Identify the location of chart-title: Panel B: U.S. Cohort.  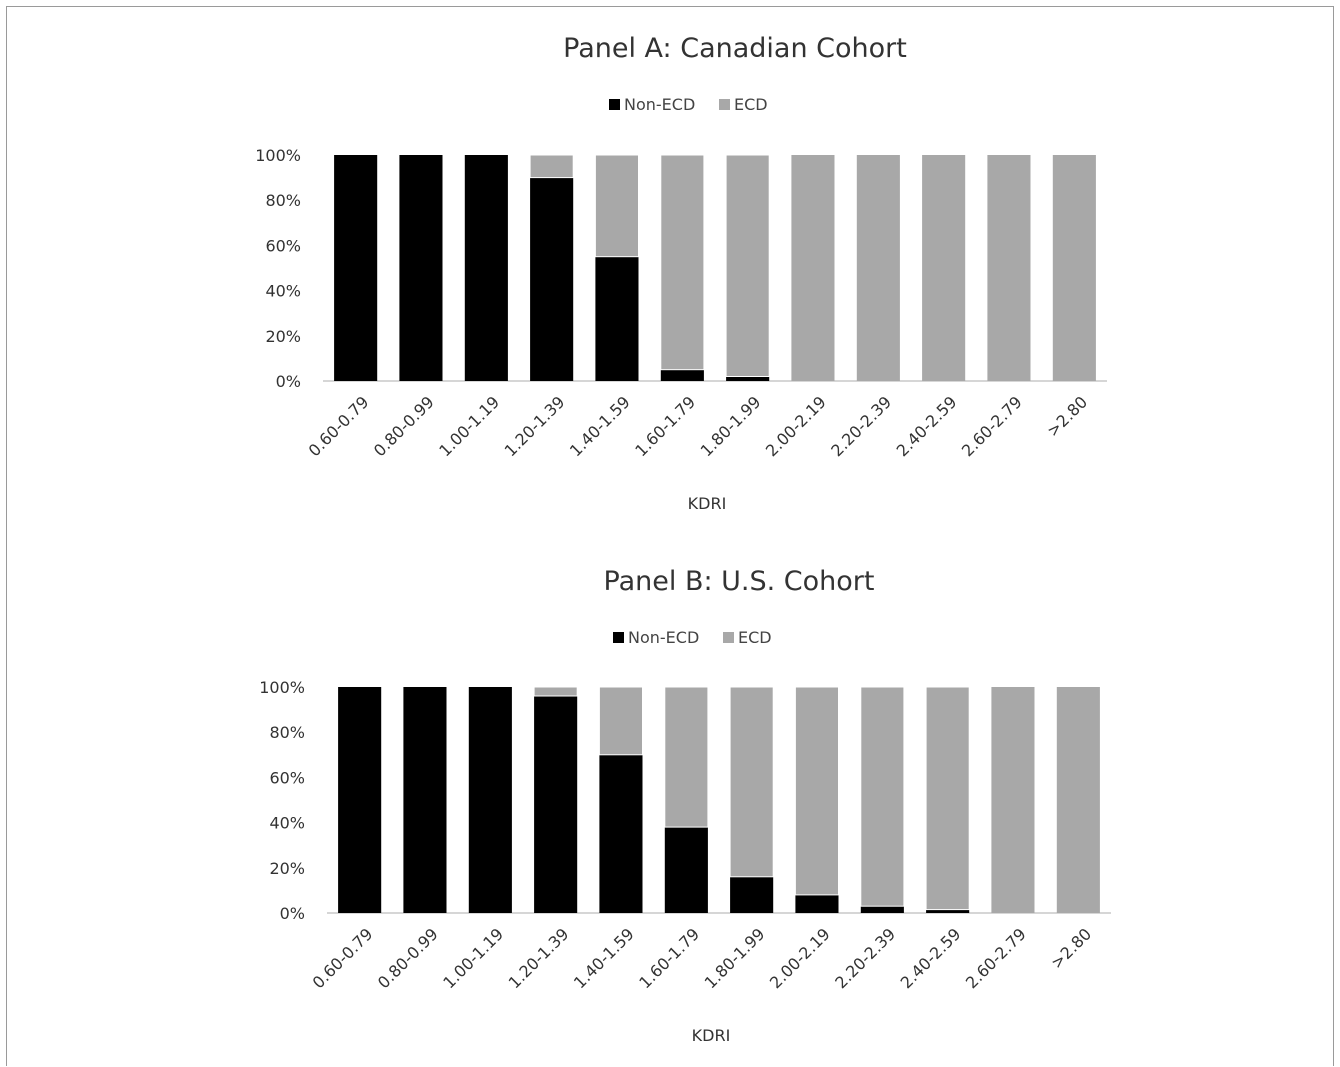
(739, 581).